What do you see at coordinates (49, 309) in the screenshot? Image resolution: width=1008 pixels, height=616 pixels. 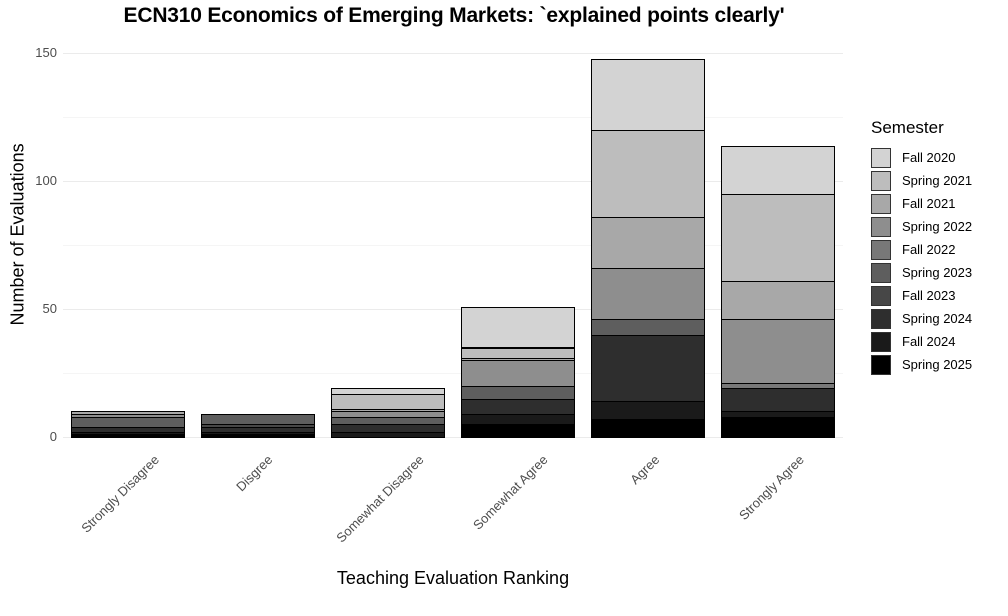 I see `y-tick-label: 50` at bounding box center [49, 309].